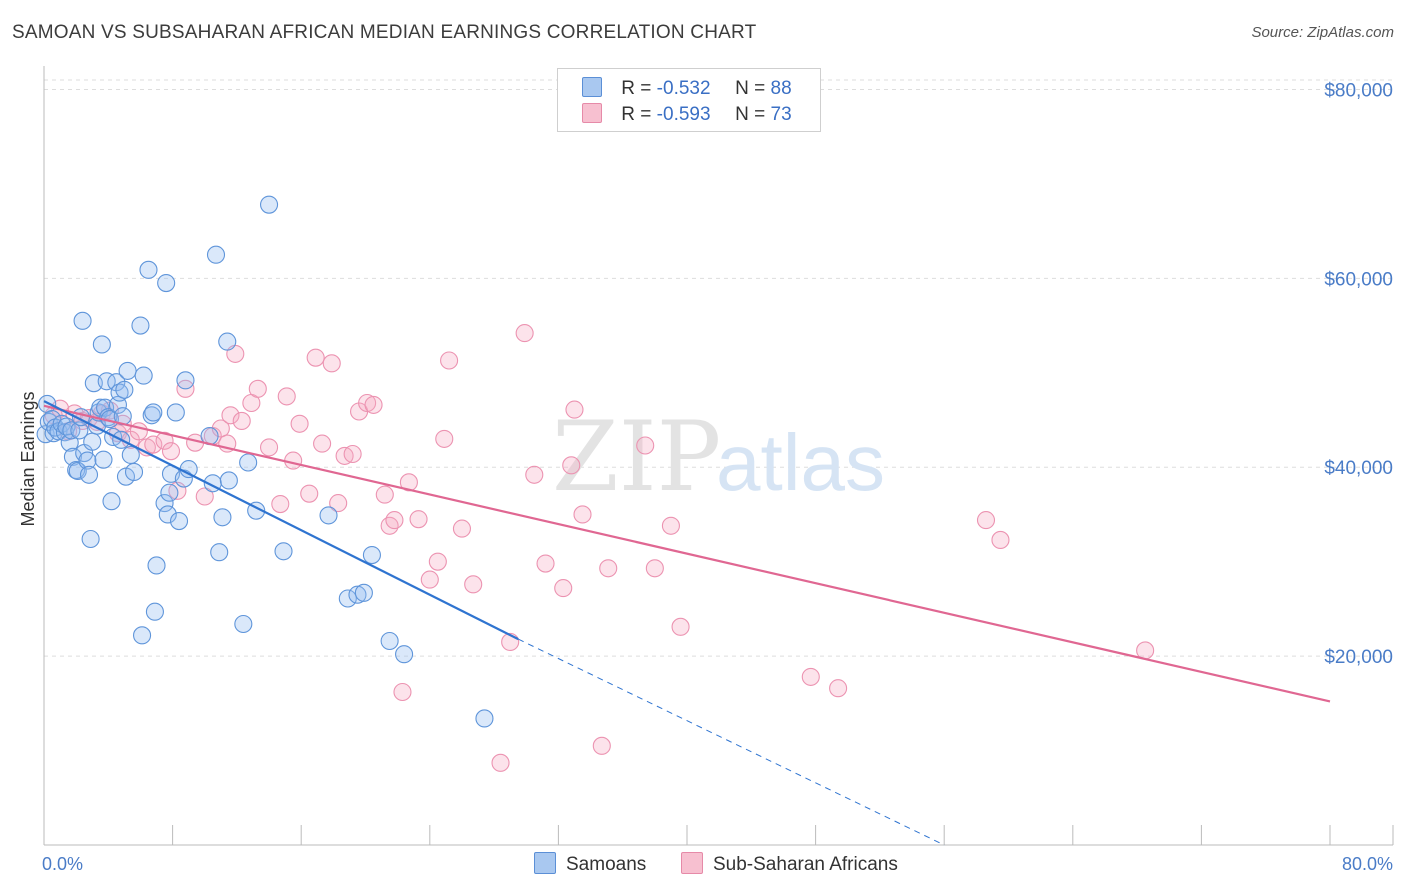 This screenshot has height=892, width=1406. I want to click on source-credit: Source: ZipAtlas.com, so click(1322, 32).